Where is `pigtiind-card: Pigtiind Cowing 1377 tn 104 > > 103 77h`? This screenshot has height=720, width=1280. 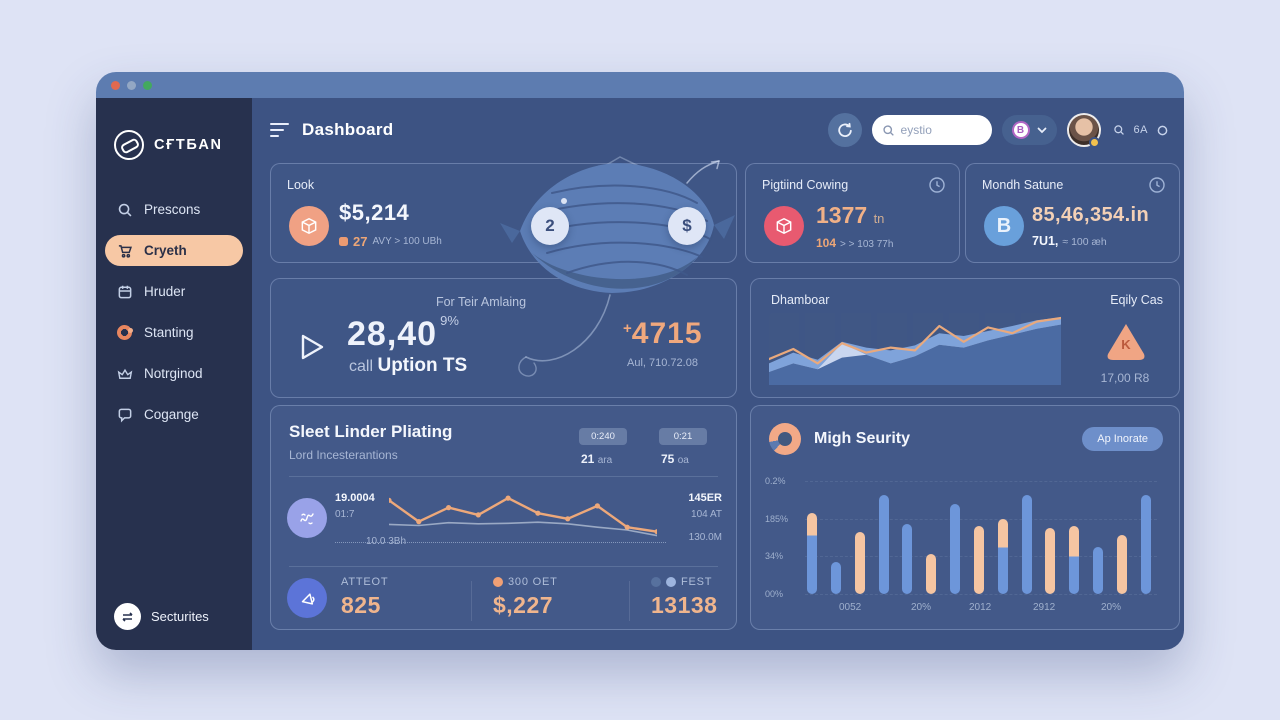
pigtiind-card: Pigtiind Cowing 1377 tn 104 > > 103 77h is located at coordinates (852, 213).